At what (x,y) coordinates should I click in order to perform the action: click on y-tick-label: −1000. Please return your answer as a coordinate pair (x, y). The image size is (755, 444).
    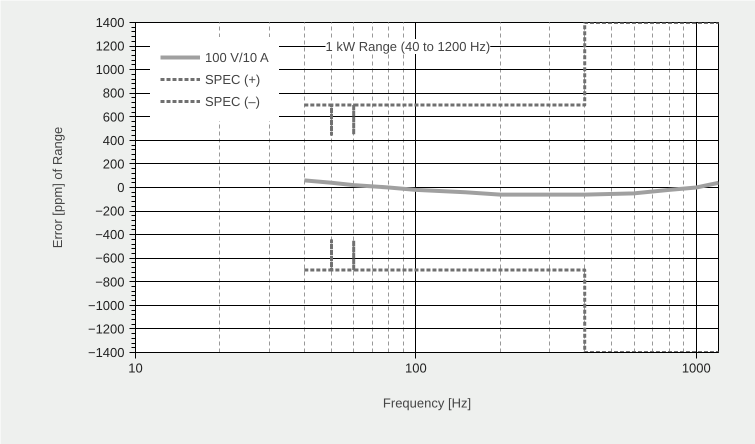
    Looking at the image, I should click on (106, 305).